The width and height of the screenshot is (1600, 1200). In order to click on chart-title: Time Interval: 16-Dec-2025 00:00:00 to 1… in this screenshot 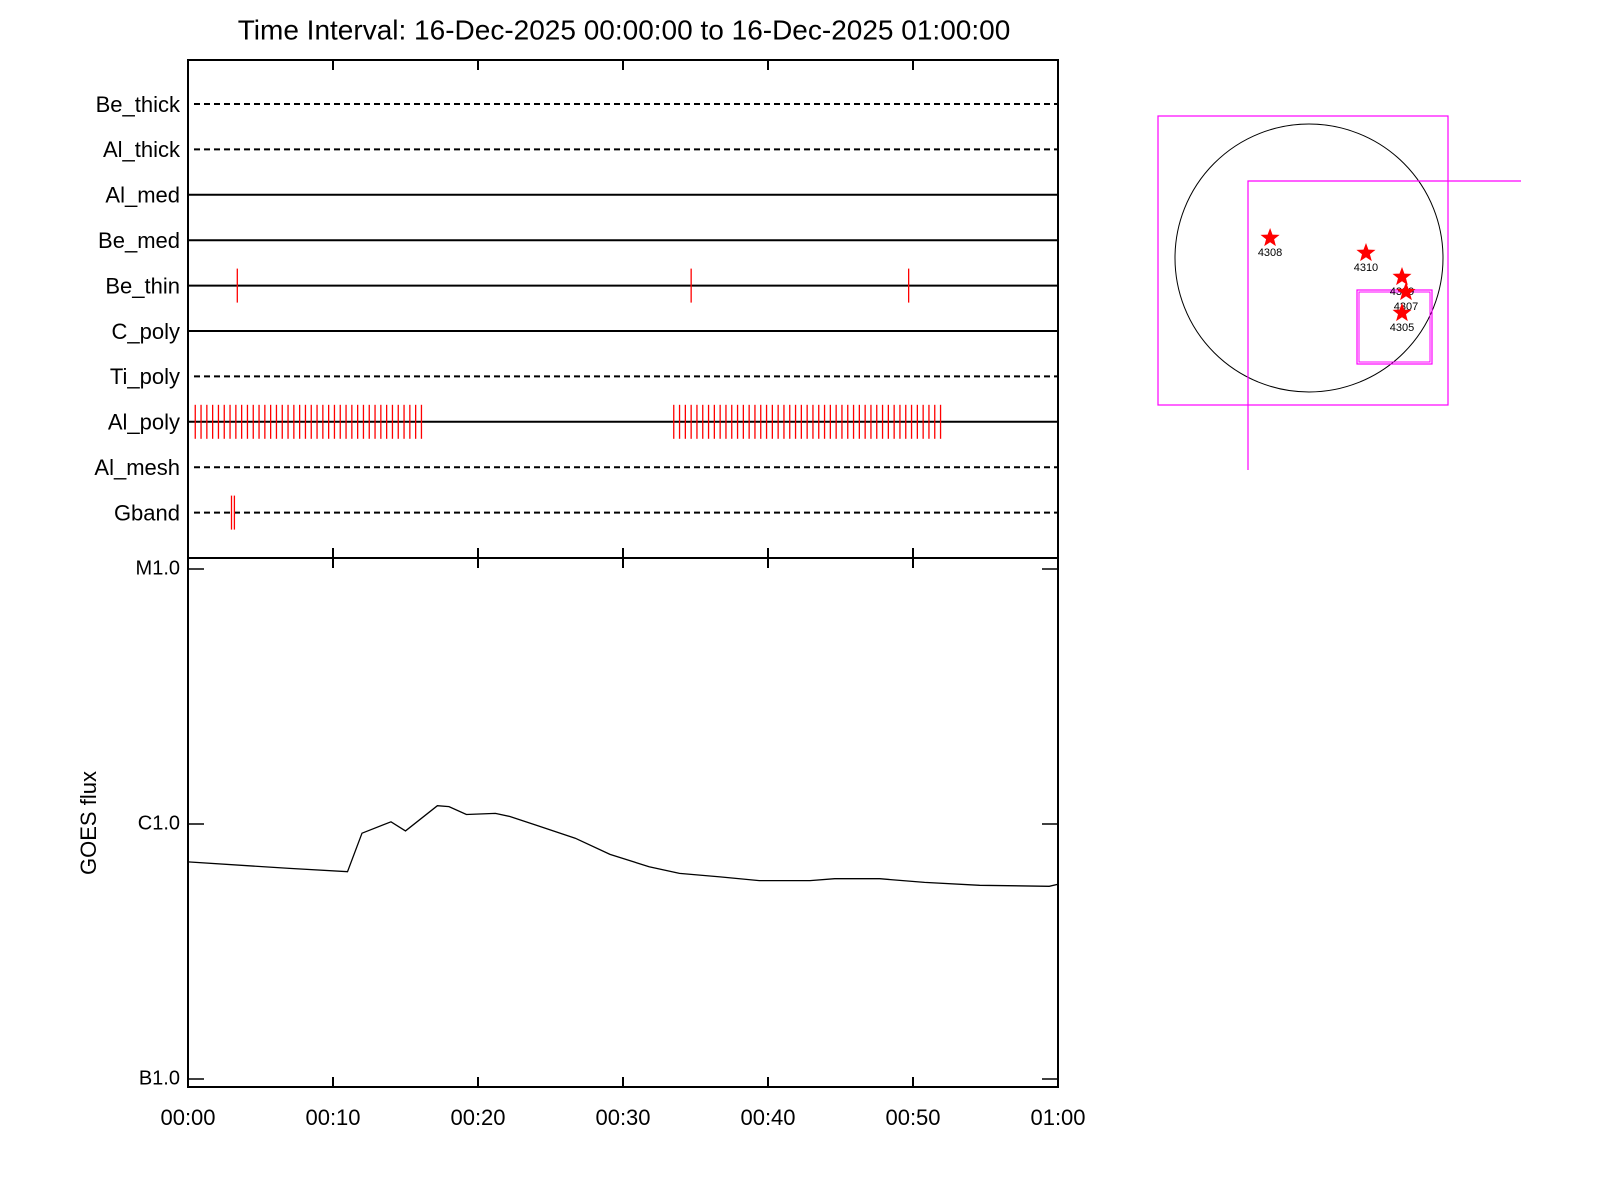, I will do `click(624, 29)`.